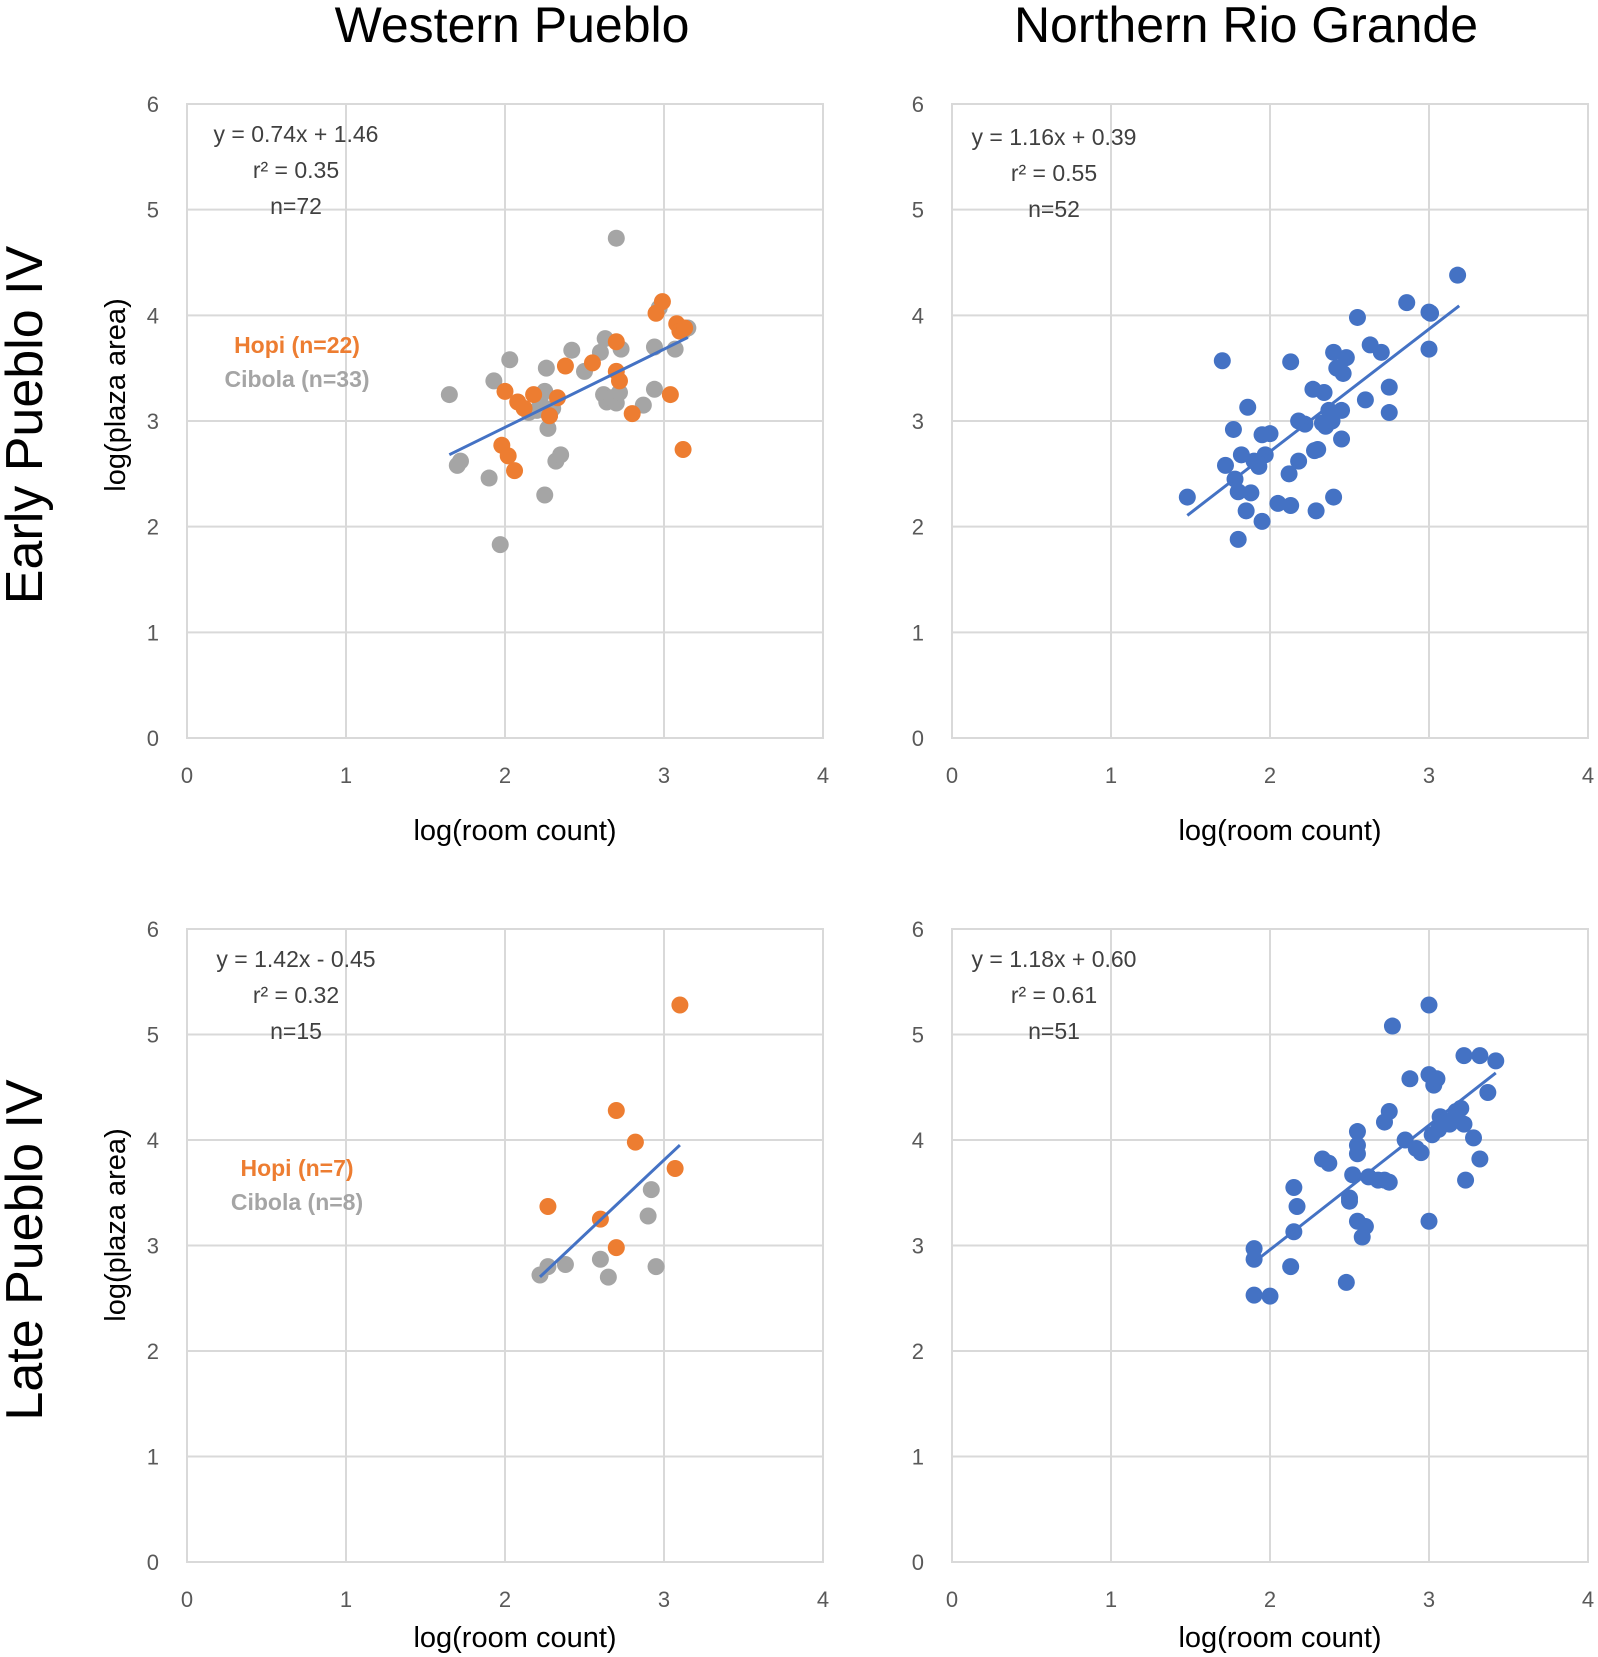  Describe the element at coordinates (295, 959) in the screenshot. I see `regression-annotation-line: y = 1.42x - 0.45` at that location.